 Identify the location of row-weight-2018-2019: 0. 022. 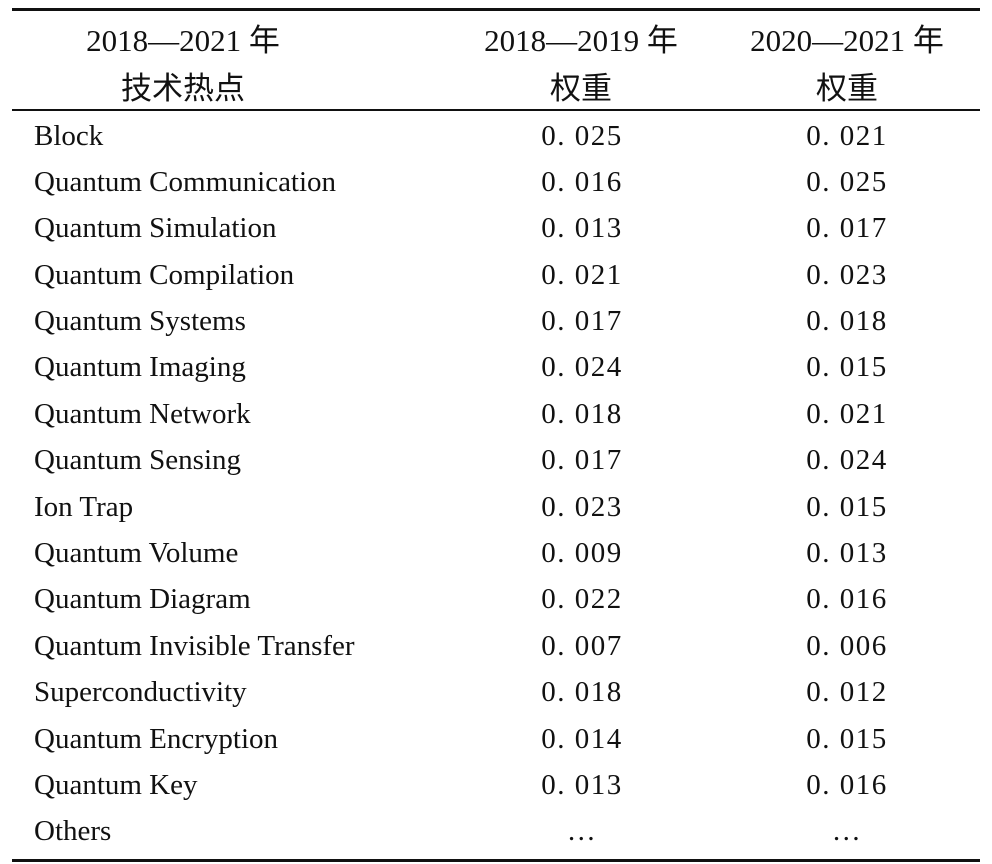
(582, 599).